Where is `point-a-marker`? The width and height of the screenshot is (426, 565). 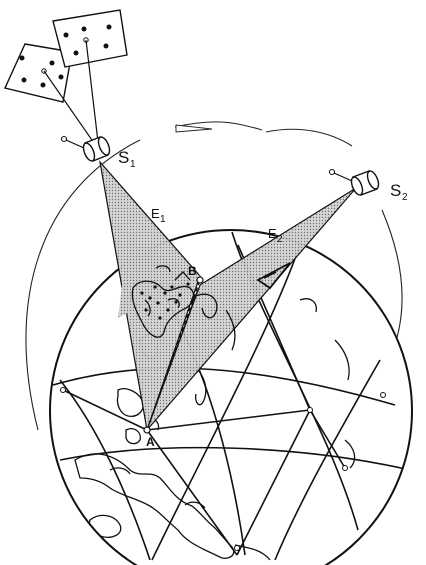
point-a-marker is located at coordinates (147, 430).